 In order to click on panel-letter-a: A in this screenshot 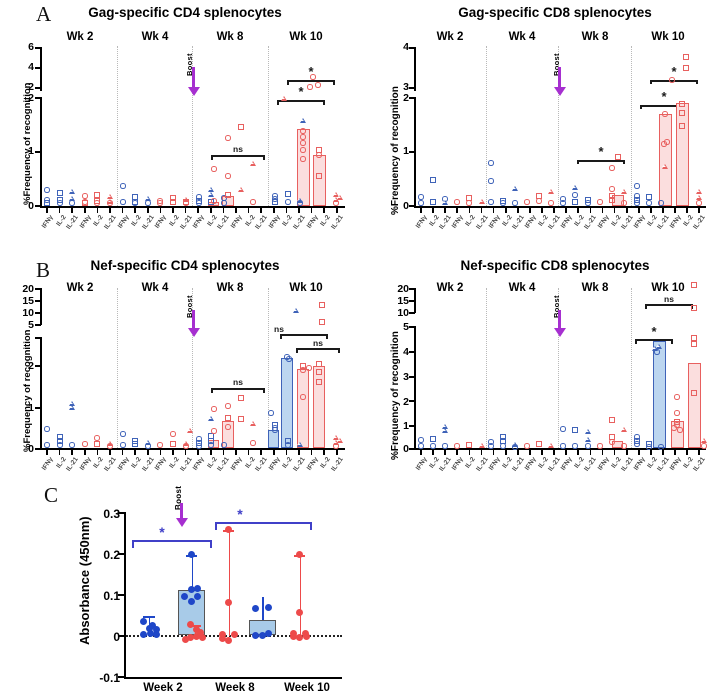, I will do `click(44, 14)`.